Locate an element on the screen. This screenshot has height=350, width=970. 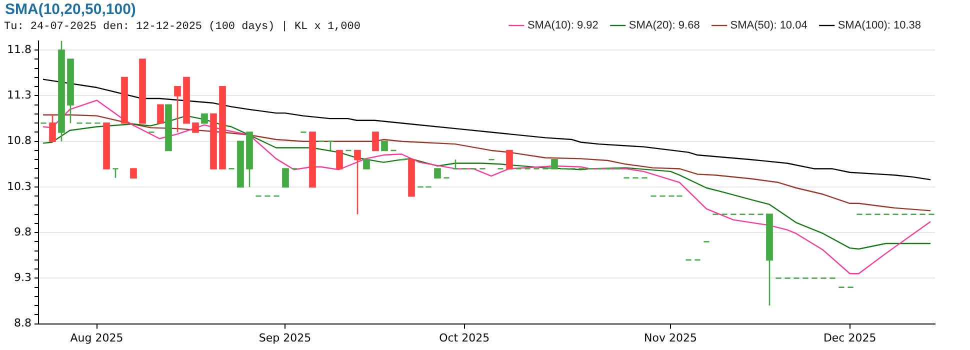
x-tick-label: Oct 2025 is located at coordinates (464, 337).